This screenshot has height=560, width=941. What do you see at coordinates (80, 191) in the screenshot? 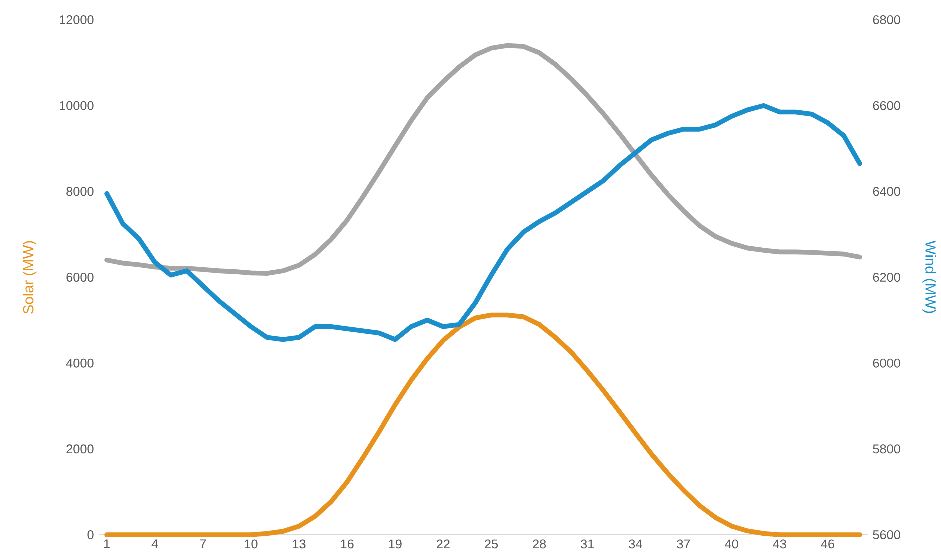
I see `y-tick-label: 8000` at bounding box center [80, 191].